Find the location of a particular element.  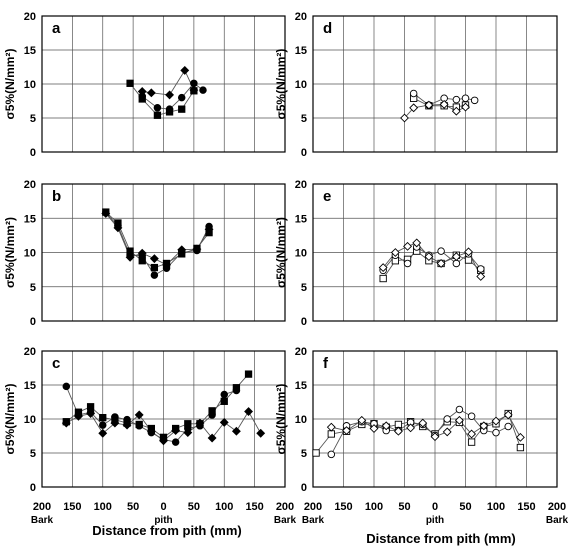

panel-b-ytick-label: 15 is located at coordinates (30, 219).